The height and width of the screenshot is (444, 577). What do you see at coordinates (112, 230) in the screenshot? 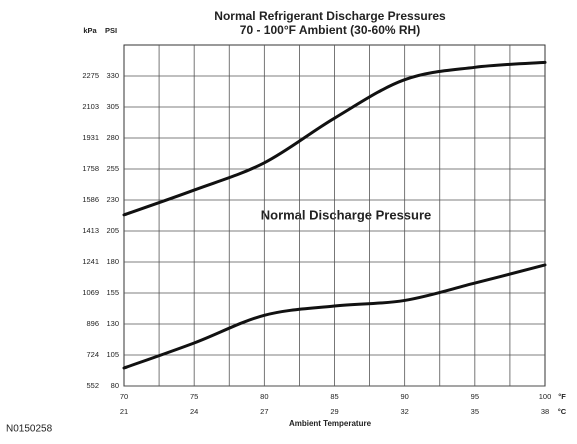
I see `y-tick-label: 205` at bounding box center [112, 230].